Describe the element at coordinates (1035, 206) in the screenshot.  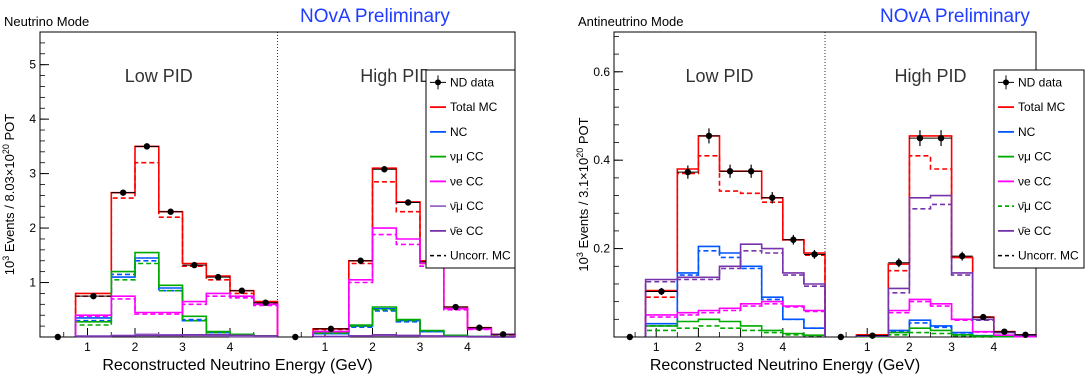
I see `legend-label-anumu: ν̄μ CC` at that location.